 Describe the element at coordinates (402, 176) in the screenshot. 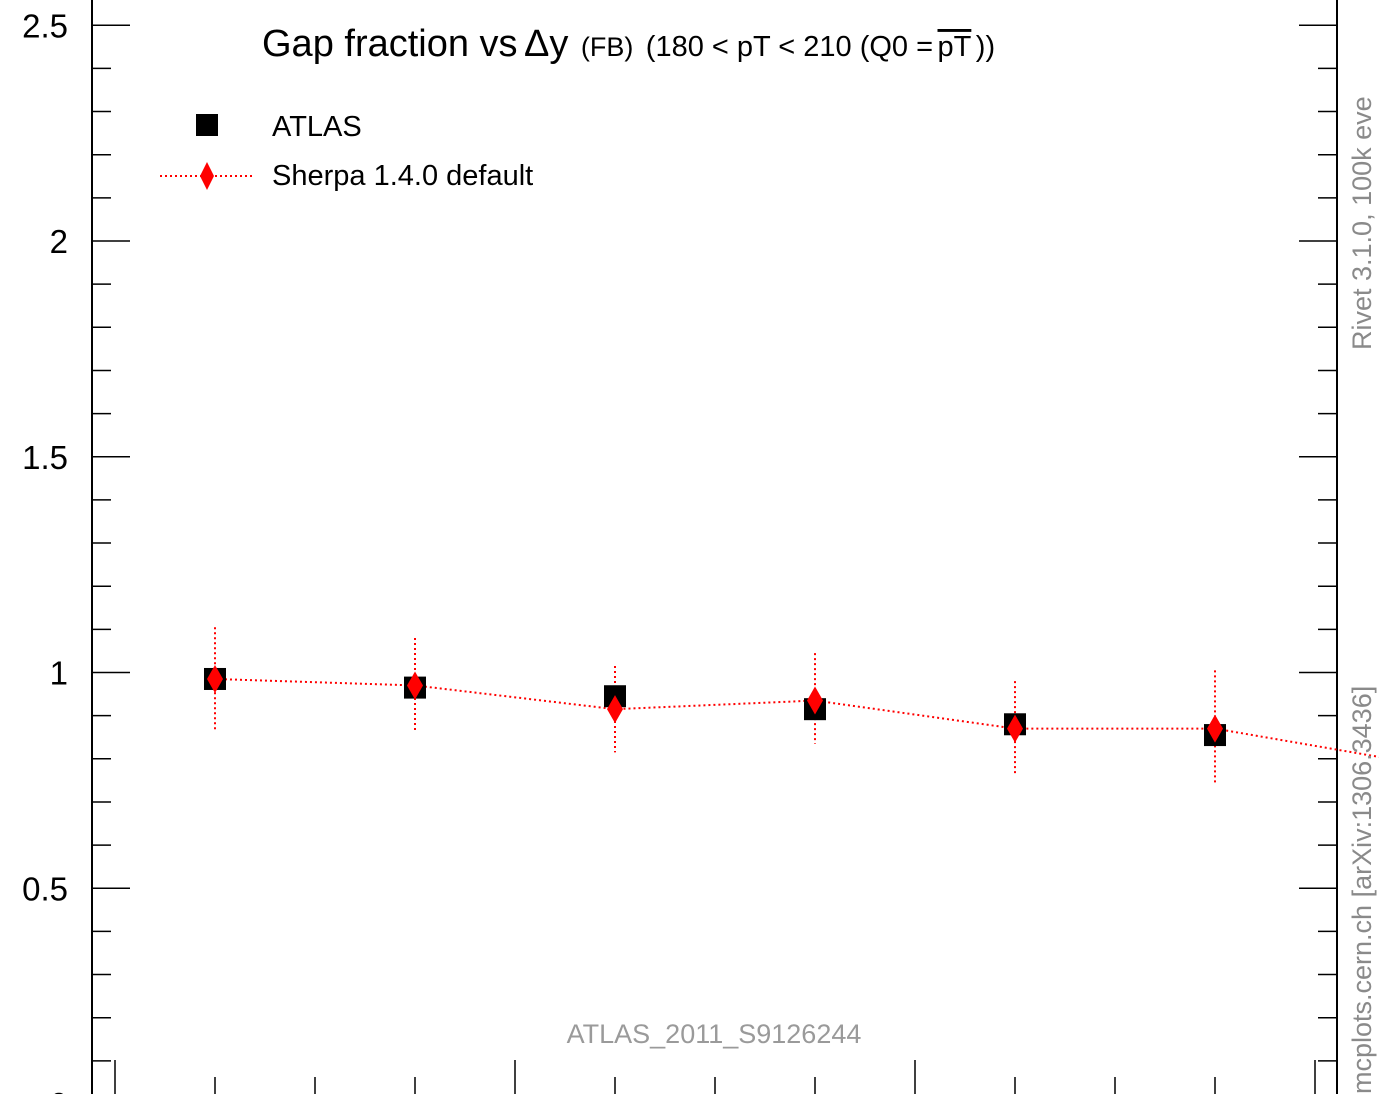

I see `legend-sherpa-label: Sherpa 1.4.0 default` at that location.